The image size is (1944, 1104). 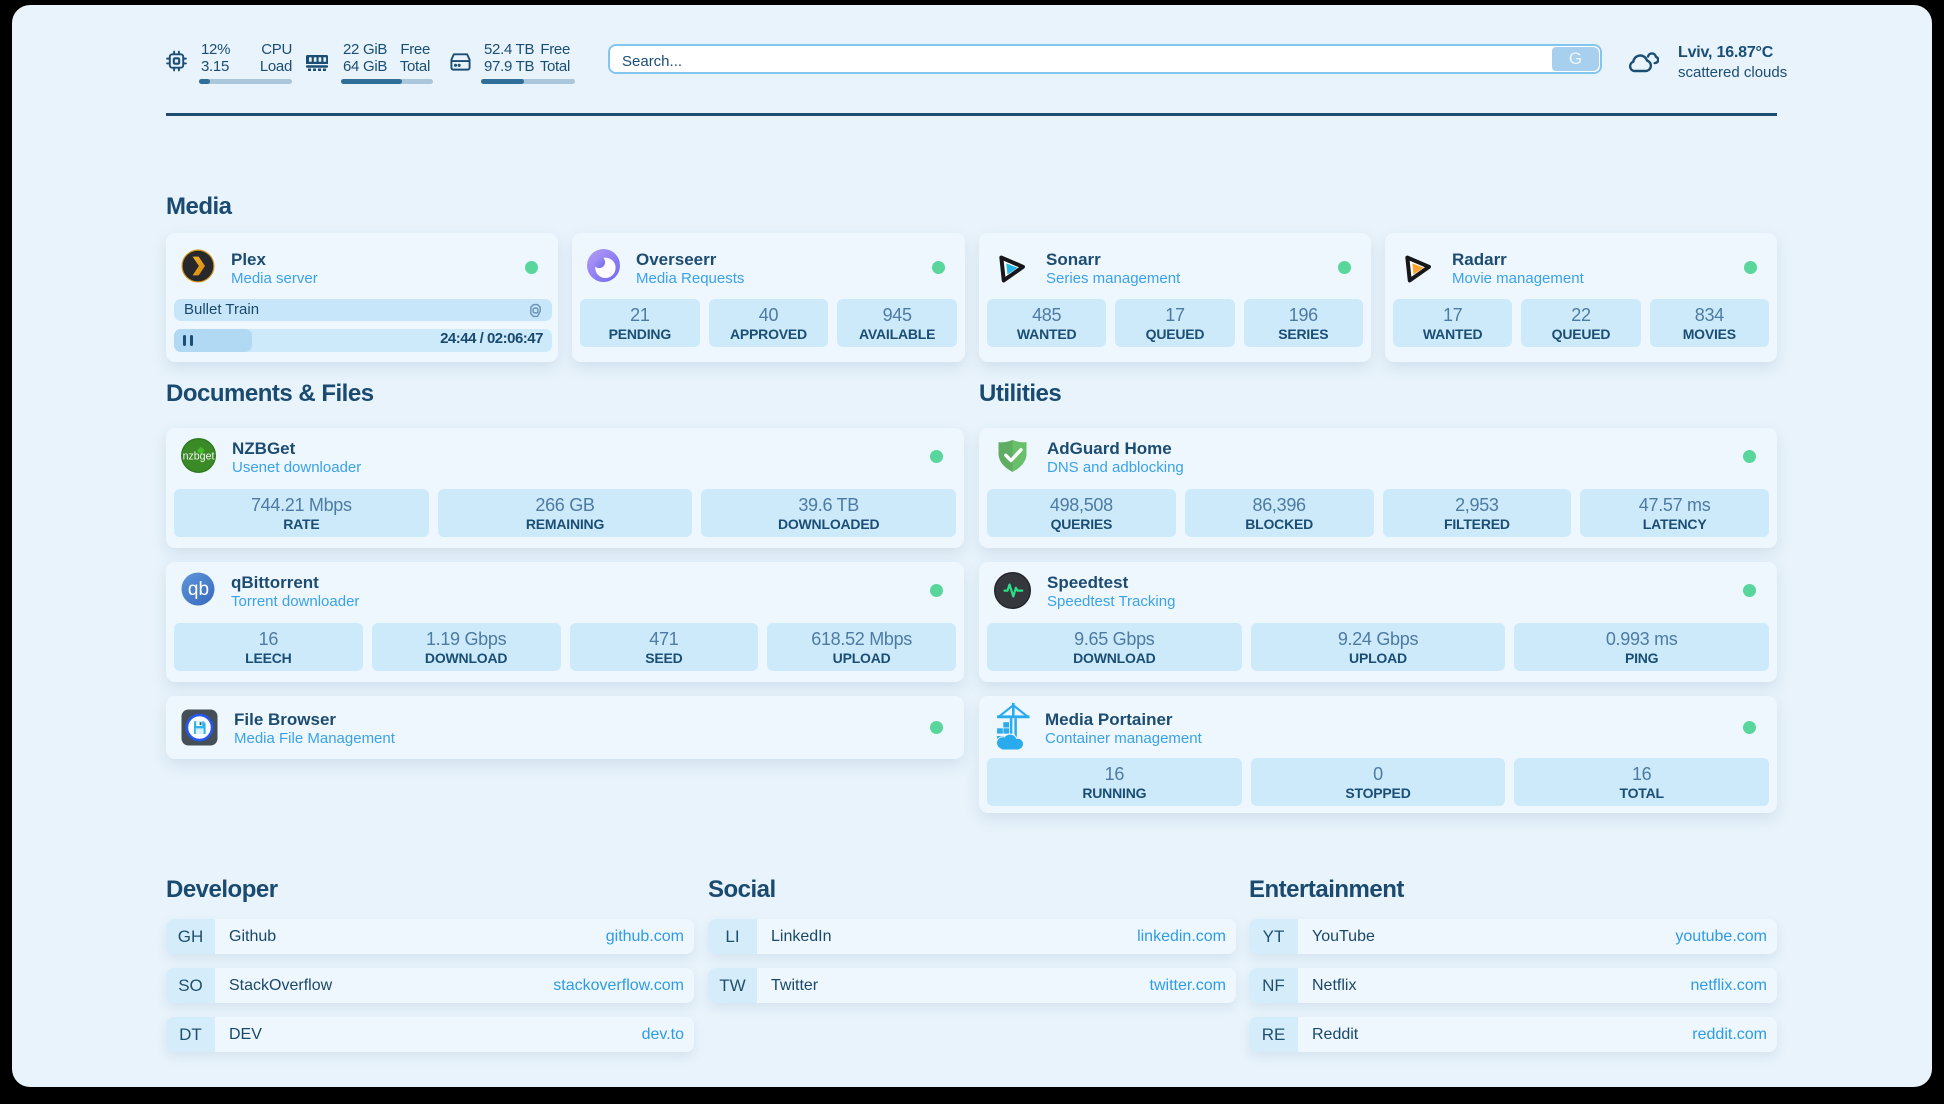 What do you see at coordinates (198, 589) in the screenshot?
I see `svg-text: qb` at bounding box center [198, 589].